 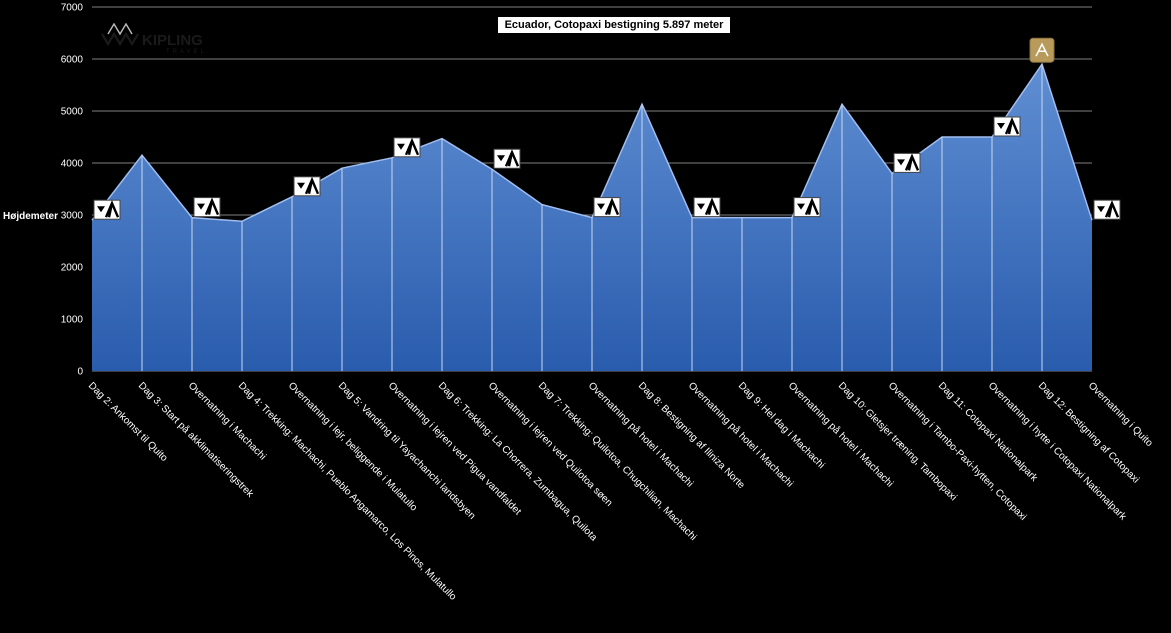 What do you see at coordinates (72, 60) in the screenshot?
I see `y-tick-label: 6000` at bounding box center [72, 60].